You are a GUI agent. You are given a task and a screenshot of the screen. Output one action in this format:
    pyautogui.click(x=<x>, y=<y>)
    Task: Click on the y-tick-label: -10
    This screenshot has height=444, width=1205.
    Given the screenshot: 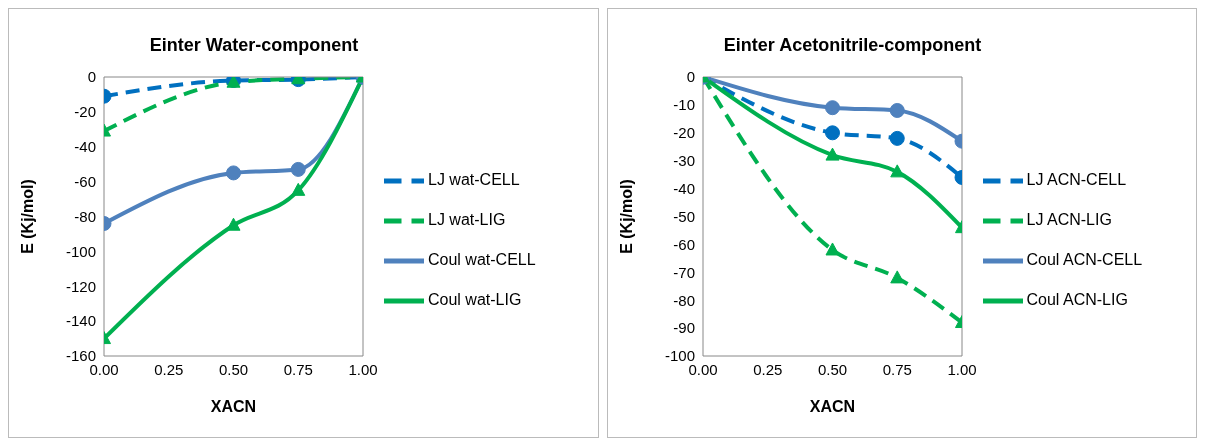 What is the action you would take?
    pyautogui.click(x=683, y=105)
    